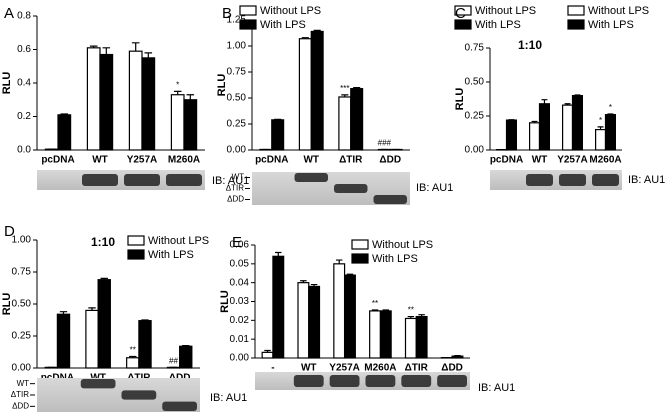  I want to click on x-tick-label: -, so click(272, 368).